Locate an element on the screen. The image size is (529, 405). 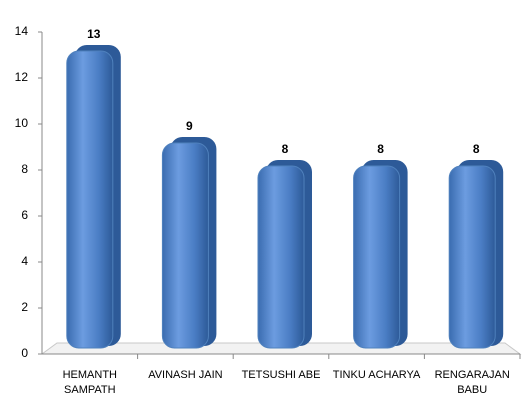
x-tick-label: AVINASH JAIN is located at coordinates (185, 375).